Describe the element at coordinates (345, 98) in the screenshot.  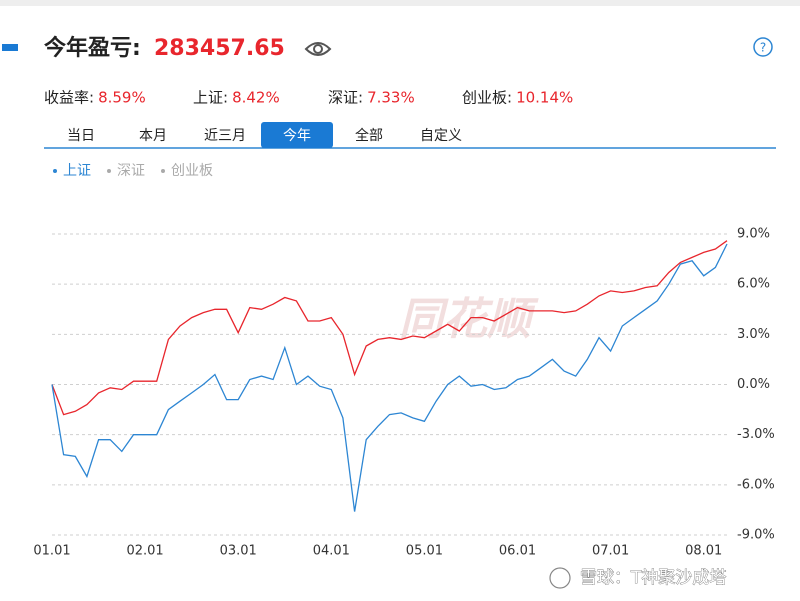
I see `stat-label: 深证:` at that location.